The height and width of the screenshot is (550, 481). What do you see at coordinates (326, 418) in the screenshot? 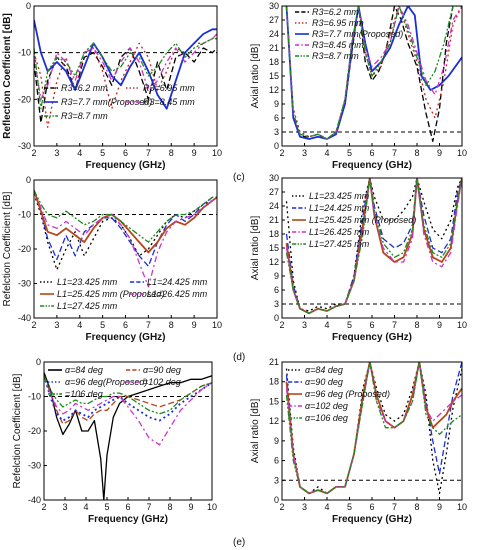
I see `legend-label-4: α=106 deg` at bounding box center [326, 418].